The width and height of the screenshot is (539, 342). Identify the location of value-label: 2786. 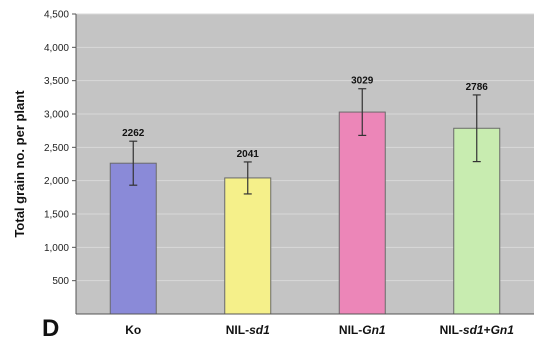
(477, 87).